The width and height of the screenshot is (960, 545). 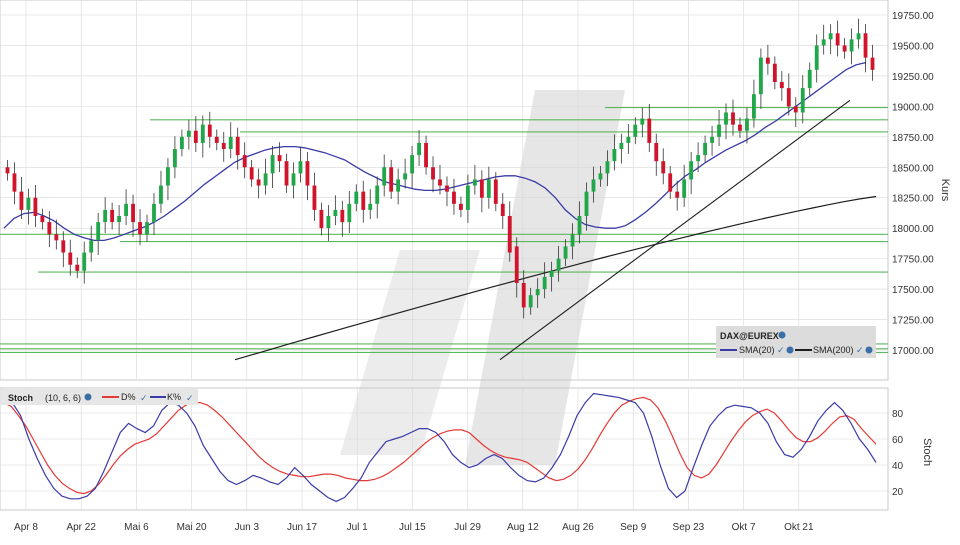 What do you see at coordinates (913, 290) in the screenshot?
I see `y-tick-label: 17500.00` at bounding box center [913, 290].